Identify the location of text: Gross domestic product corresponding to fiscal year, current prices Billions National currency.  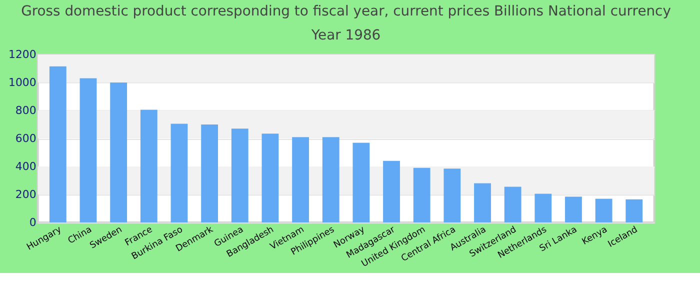
(346, 12).